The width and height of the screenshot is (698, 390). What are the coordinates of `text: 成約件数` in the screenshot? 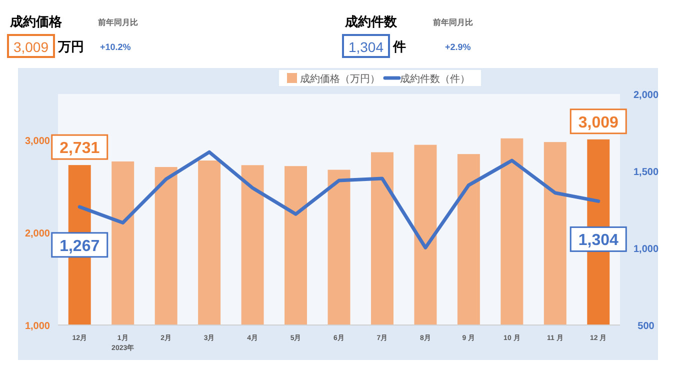 It's located at (371, 21).